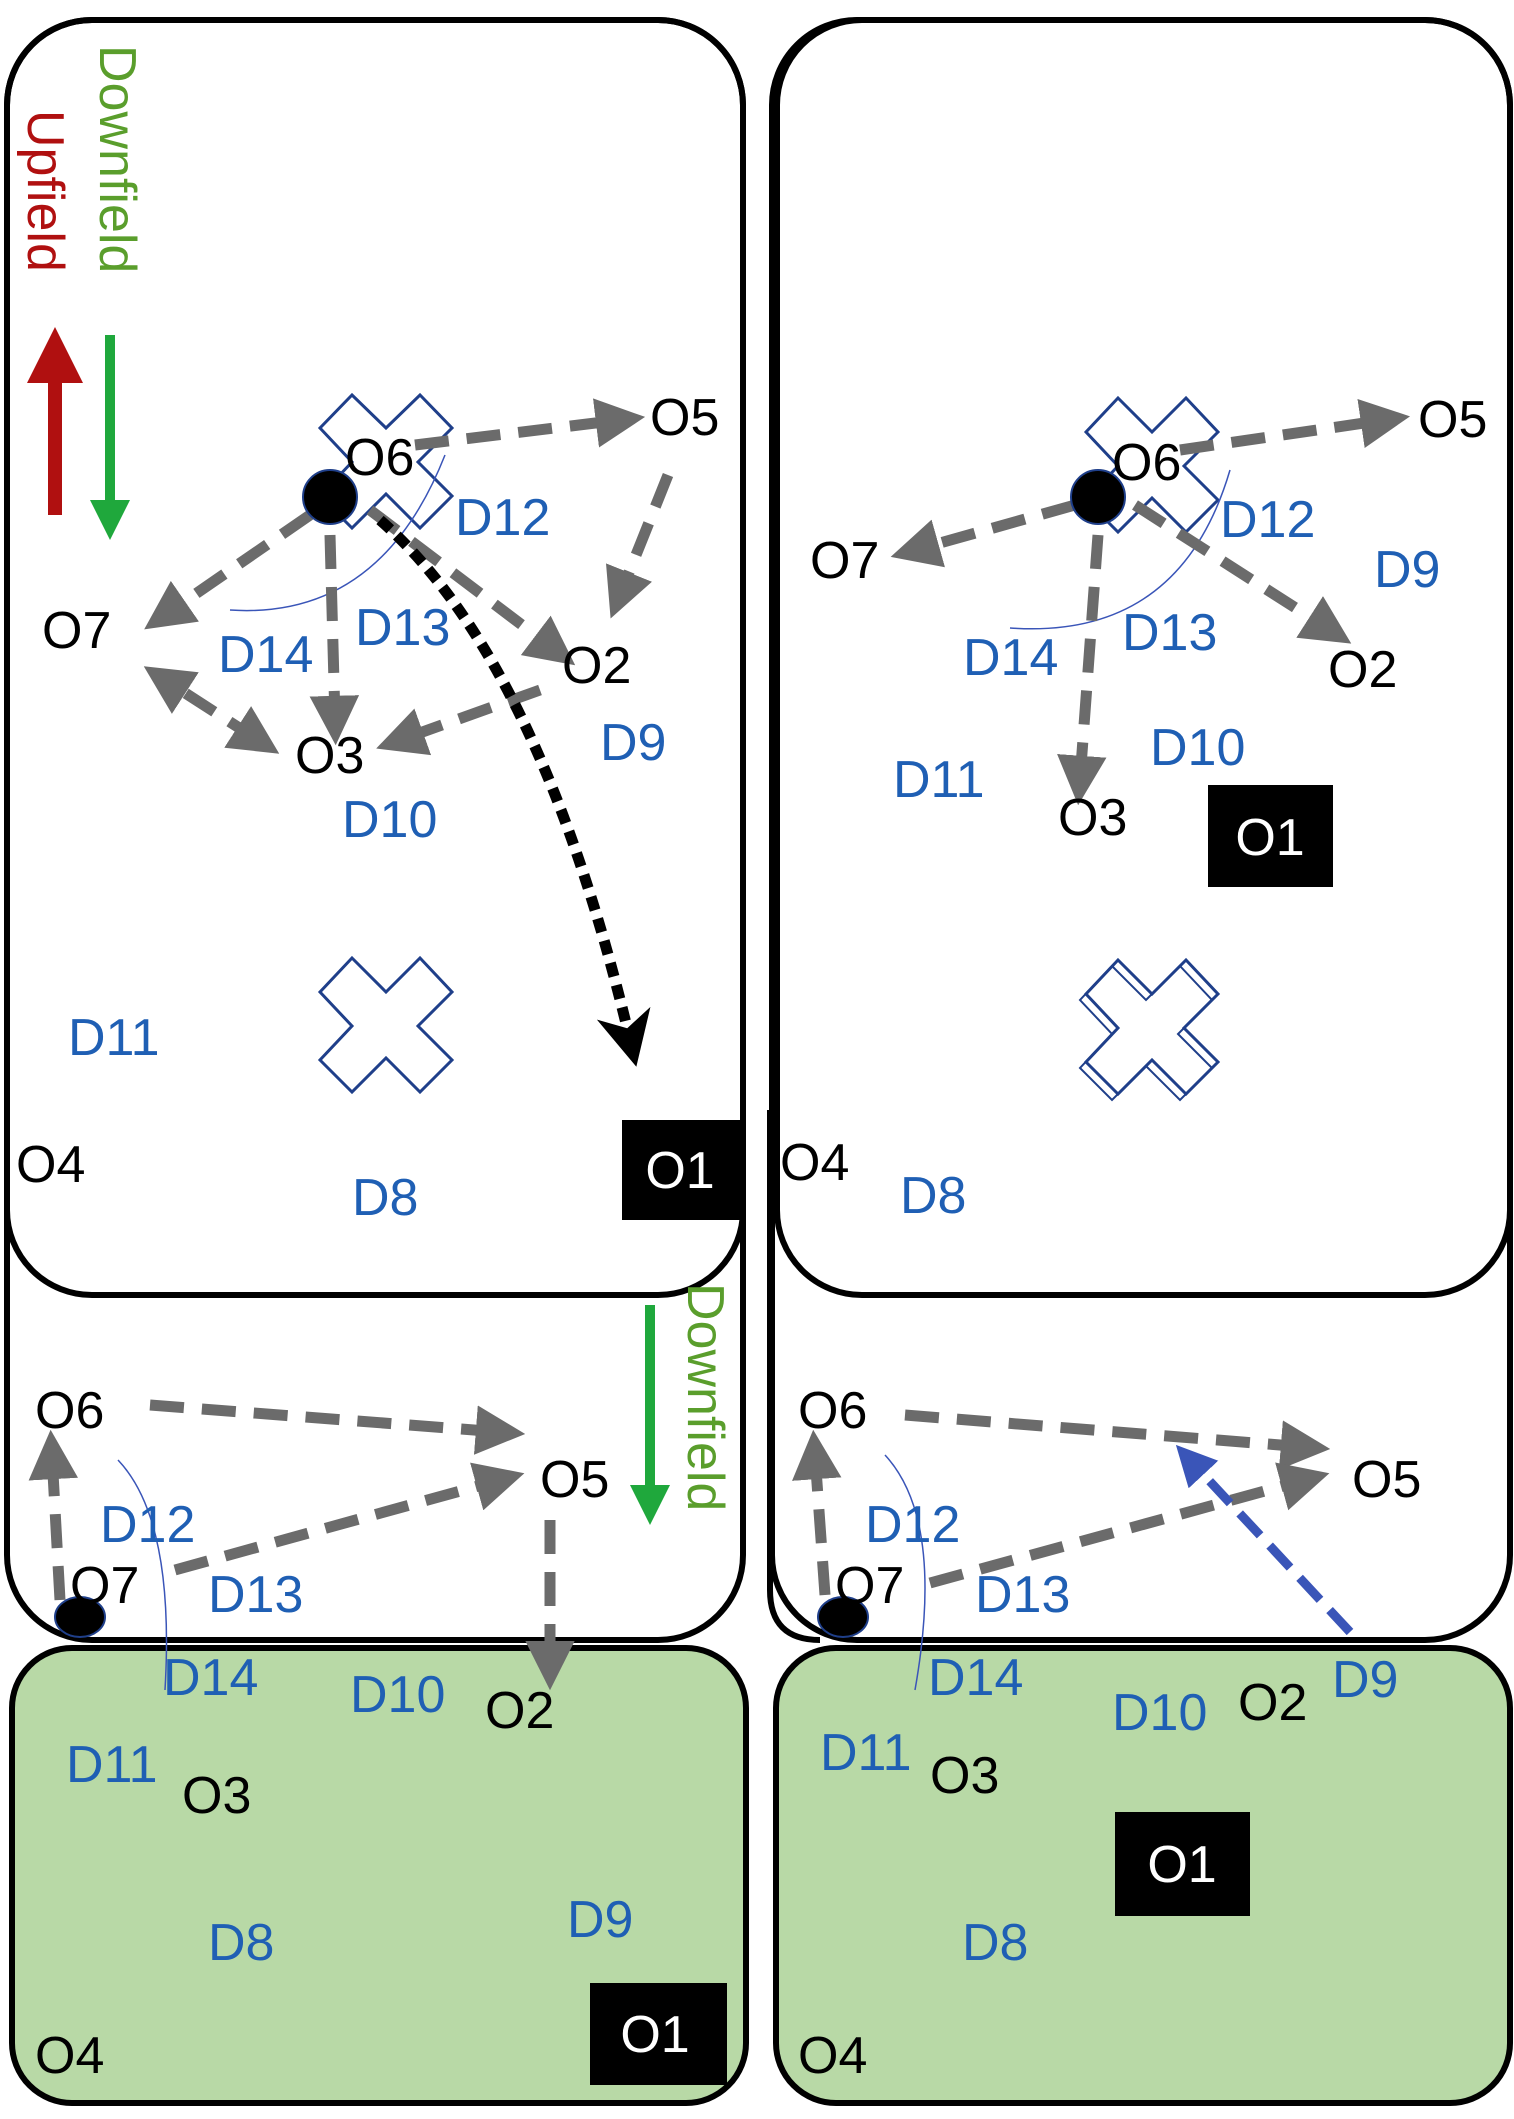  What do you see at coordinates (379, 1875) in the screenshot?
I see `endzone-bottom-left` at bounding box center [379, 1875].